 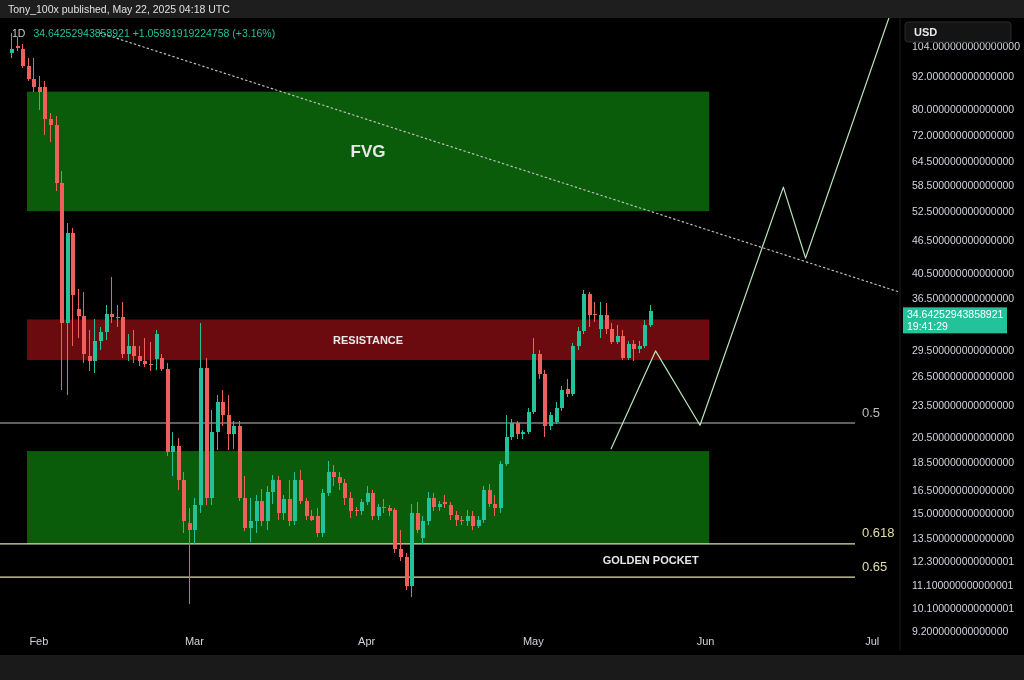 What do you see at coordinates (963, 273) in the screenshot?
I see `y-tick-label: 40.500000000000000` at bounding box center [963, 273].